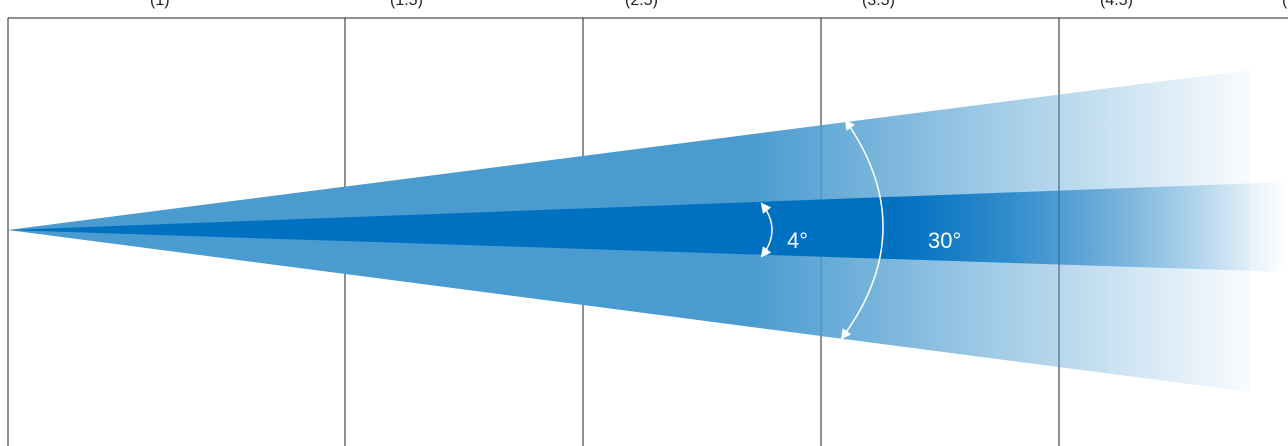 The height and width of the screenshot is (446, 1288). Describe the element at coordinates (406, 4) in the screenshot. I see `top-label: (1.5)` at that location.